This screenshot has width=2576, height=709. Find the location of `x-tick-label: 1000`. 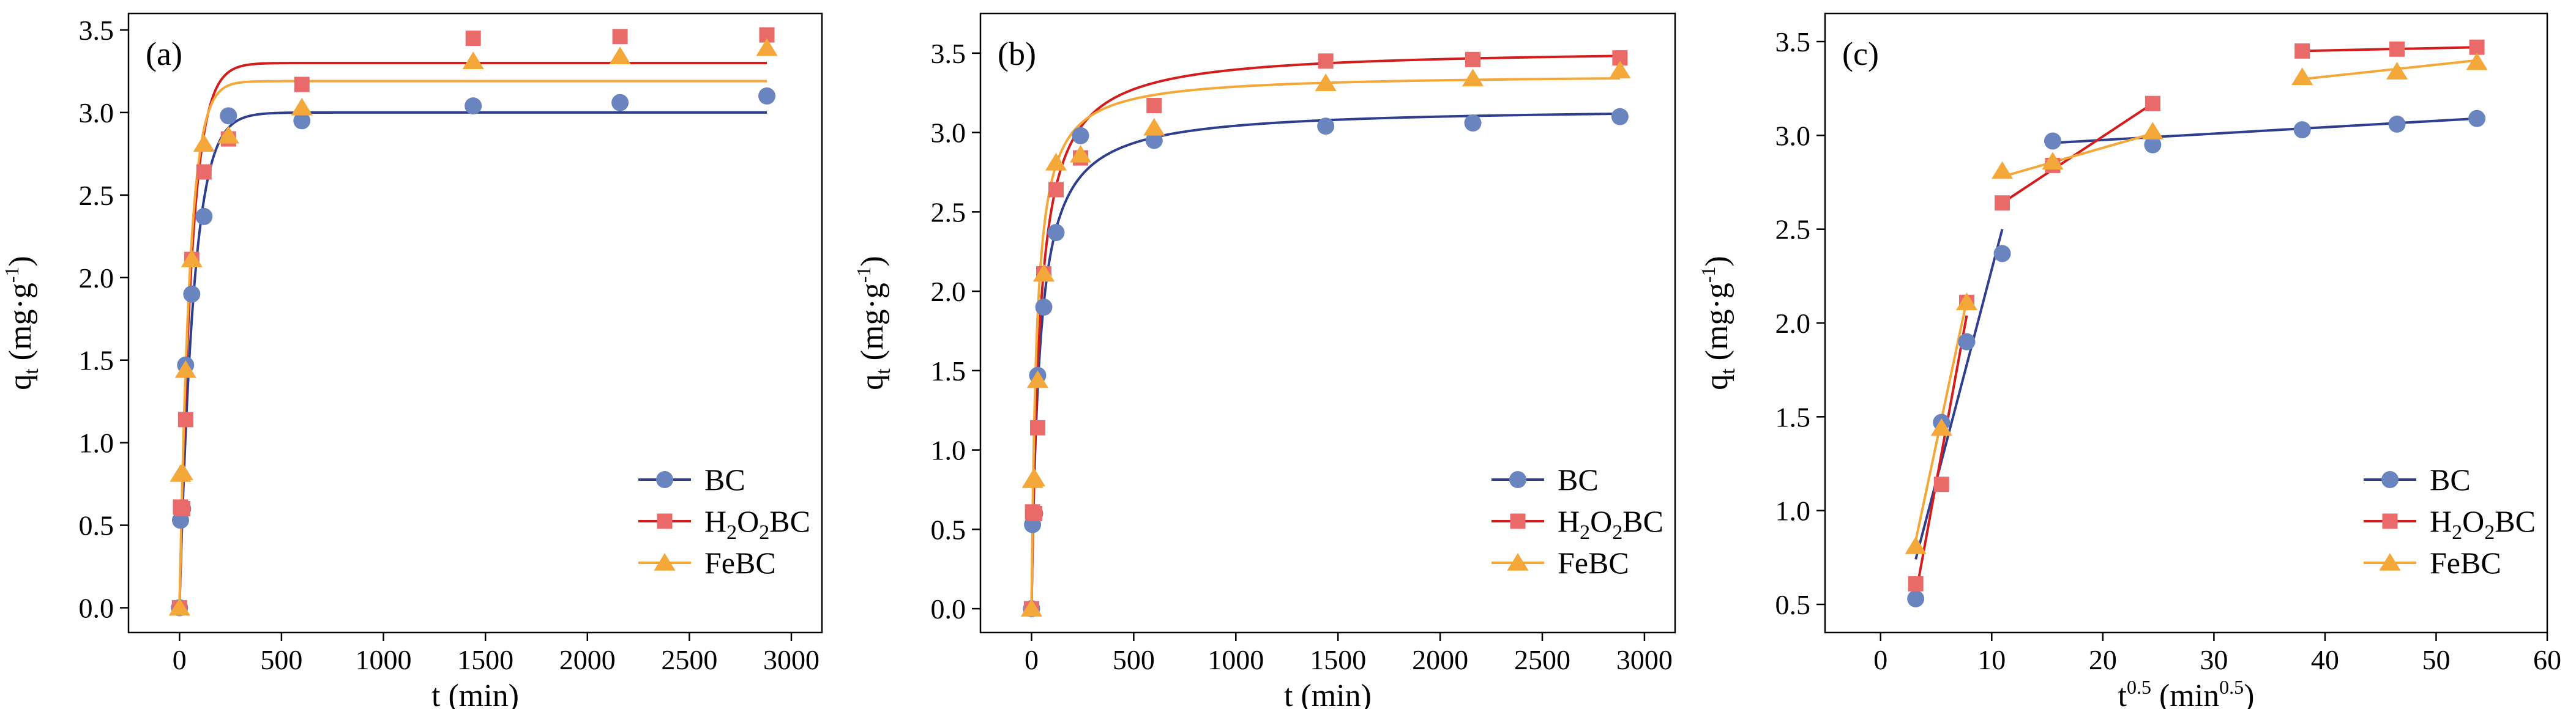

x-tick-label: 1000 is located at coordinates (1236, 659).